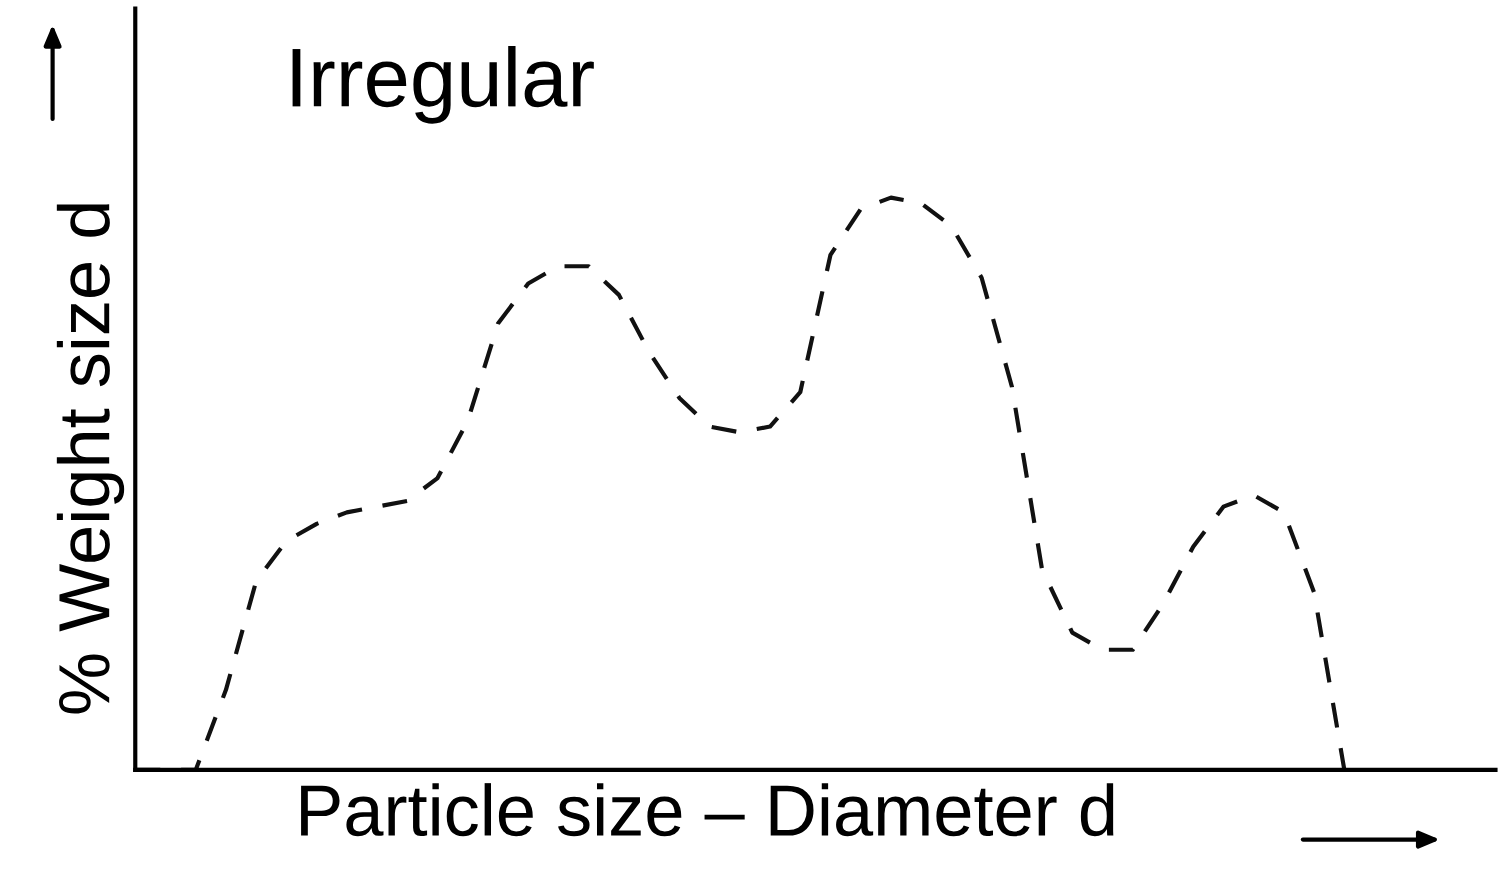  I want to click on chart-title: Irregular, so click(443, 84).